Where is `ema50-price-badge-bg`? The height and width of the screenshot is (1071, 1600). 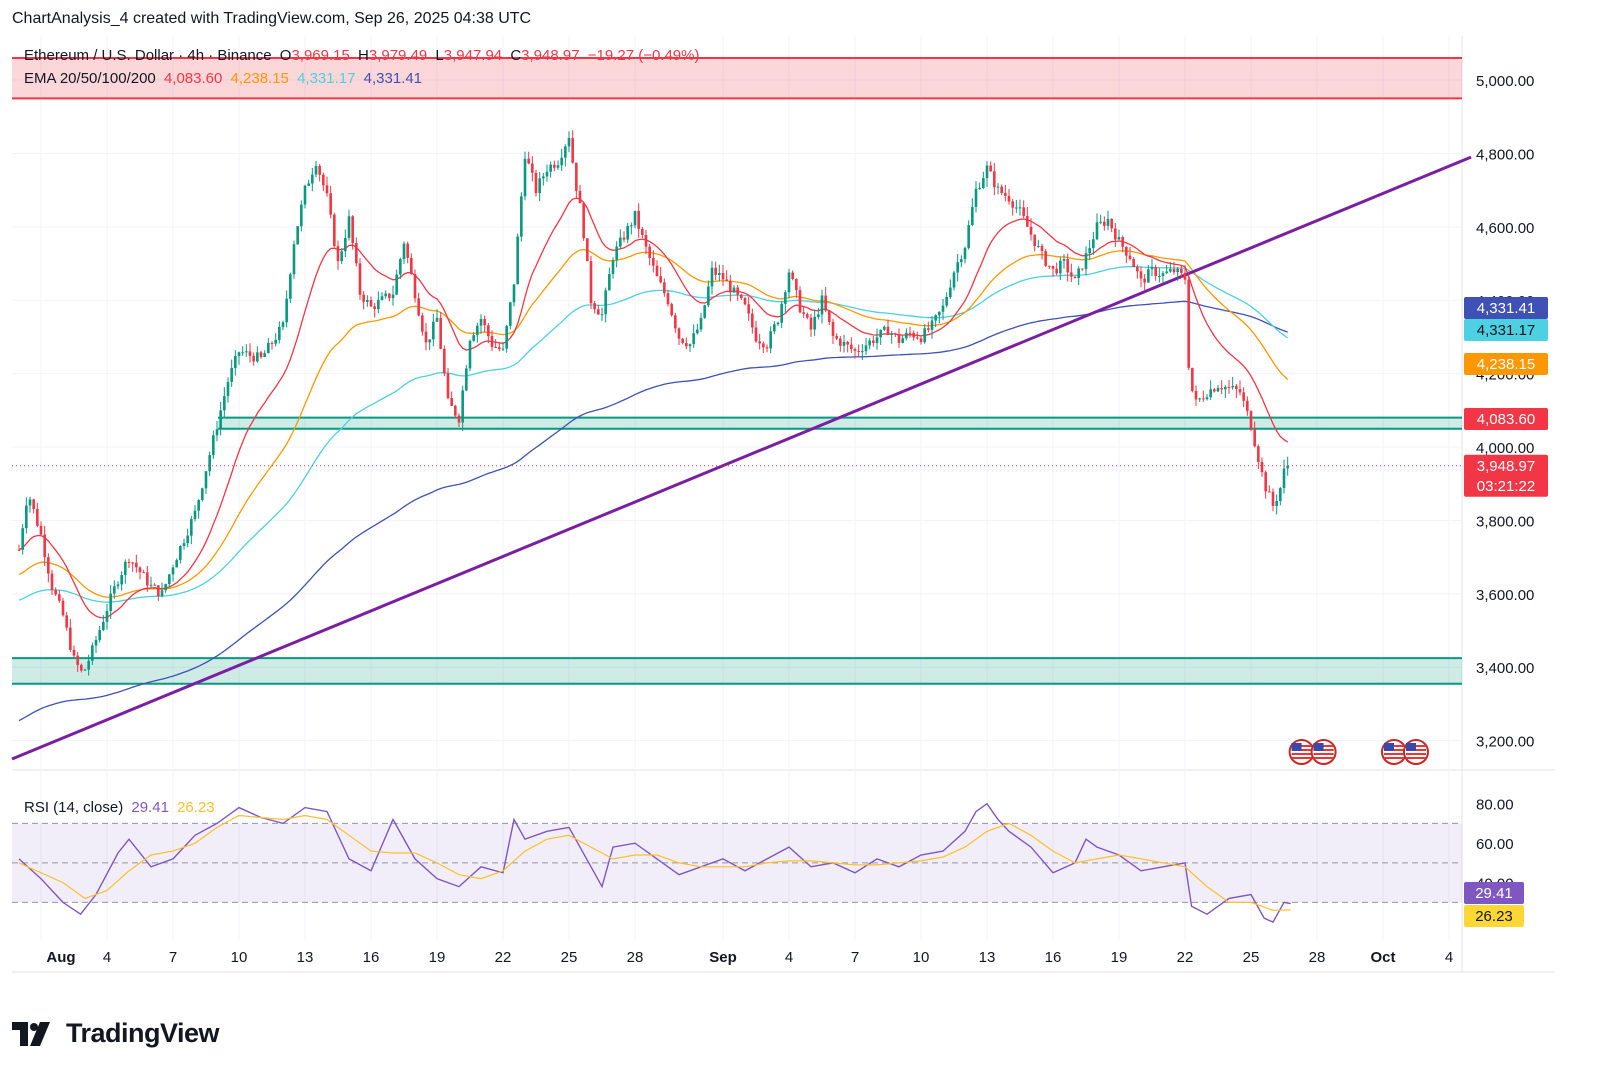
ema50-price-badge-bg is located at coordinates (1506, 364).